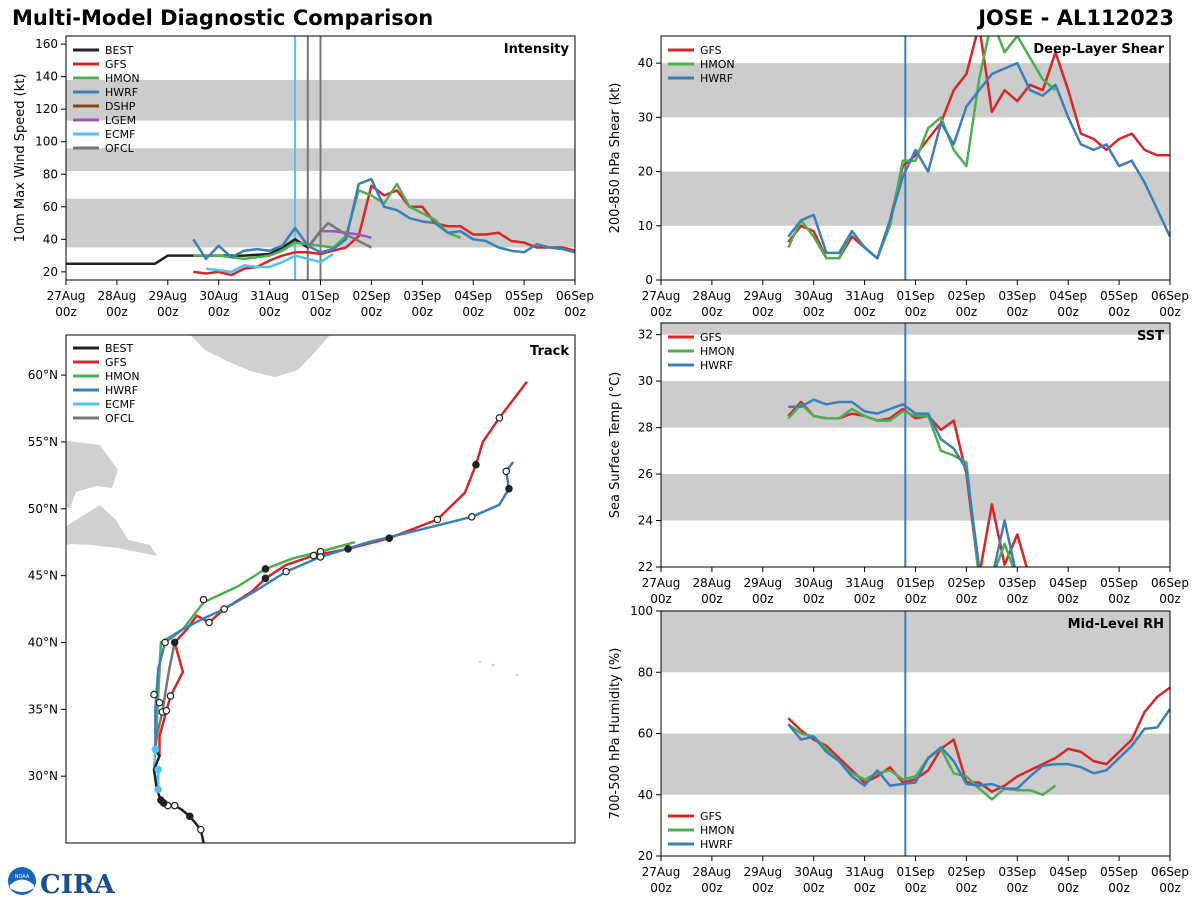 The width and height of the screenshot is (1200, 900). I want to click on shear-xtick-label: 03Sep, so click(1017, 296).